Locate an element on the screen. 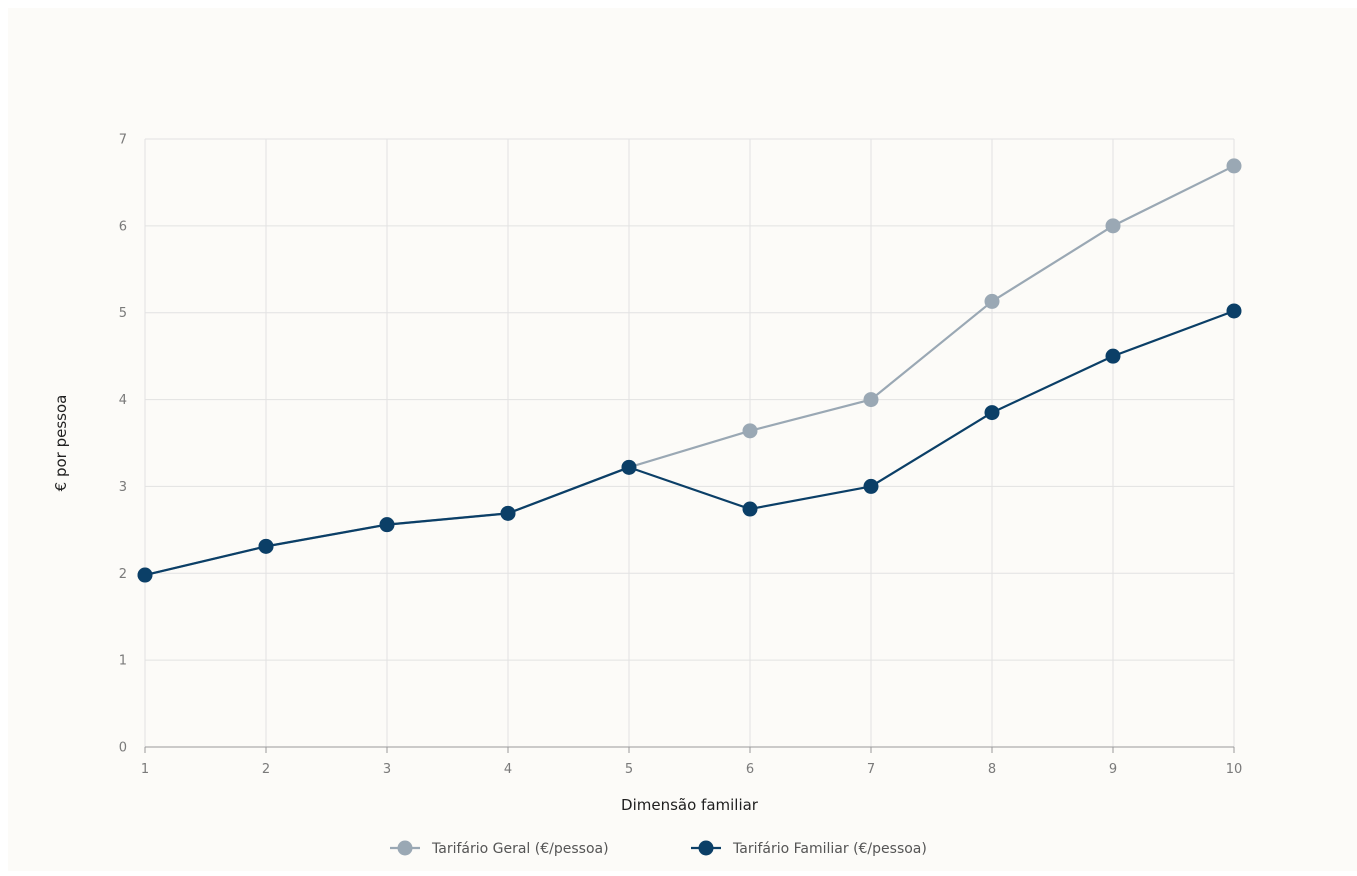 The height and width of the screenshot is (876, 1357). x-tick-label: 5 is located at coordinates (629, 769).